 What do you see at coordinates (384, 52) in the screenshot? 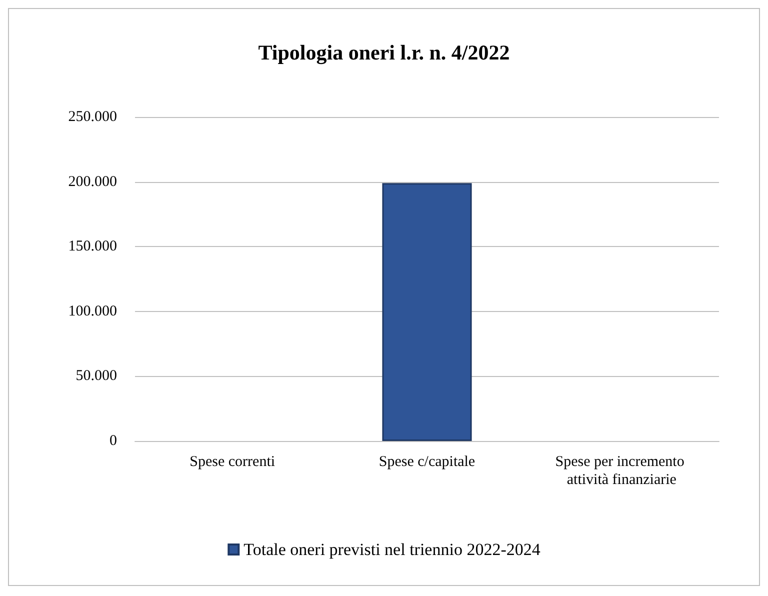
I see `chart-title: Tipologia oneri l.r. n. 4/2022` at bounding box center [384, 52].